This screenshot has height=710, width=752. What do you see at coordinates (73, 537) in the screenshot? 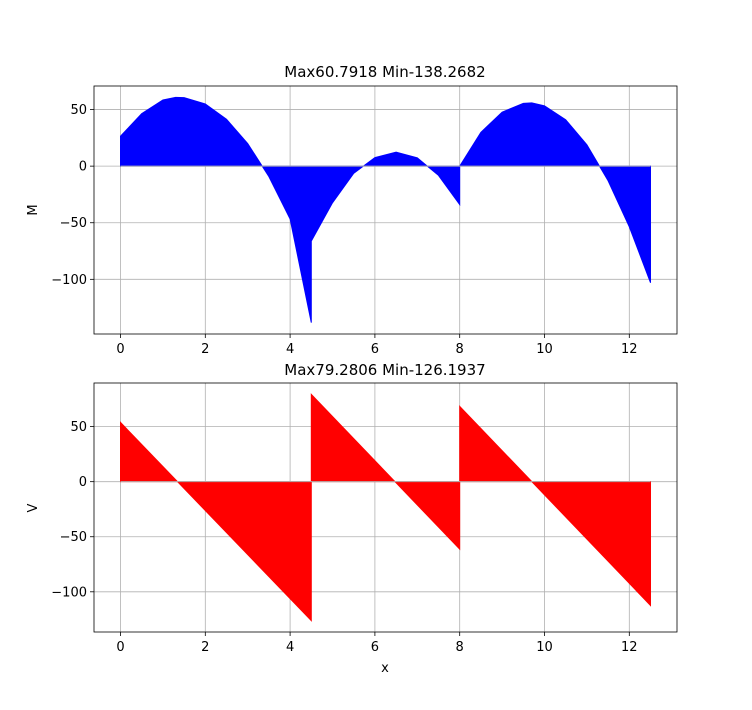
I see `shear-y-tick-label: −50` at bounding box center [73, 537].